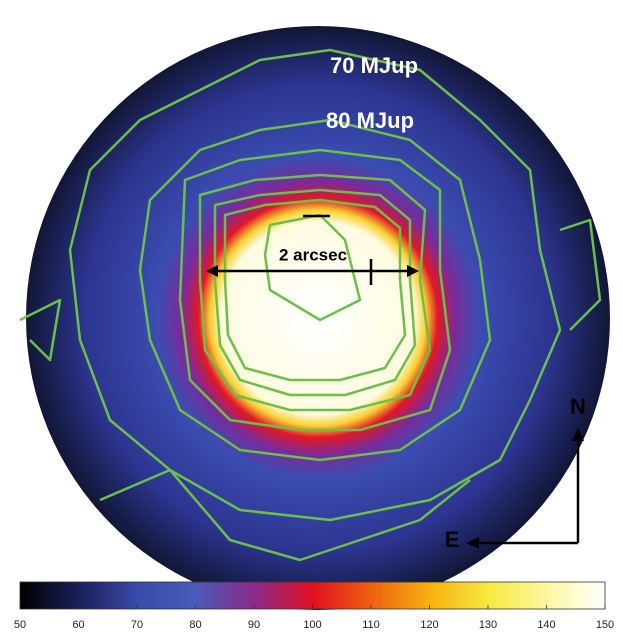 The width and height of the screenshot is (623, 636). What do you see at coordinates (195, 625) in the screenshot?
I see `colorbar-tick-label: 80` at bounding box center [195, 625].